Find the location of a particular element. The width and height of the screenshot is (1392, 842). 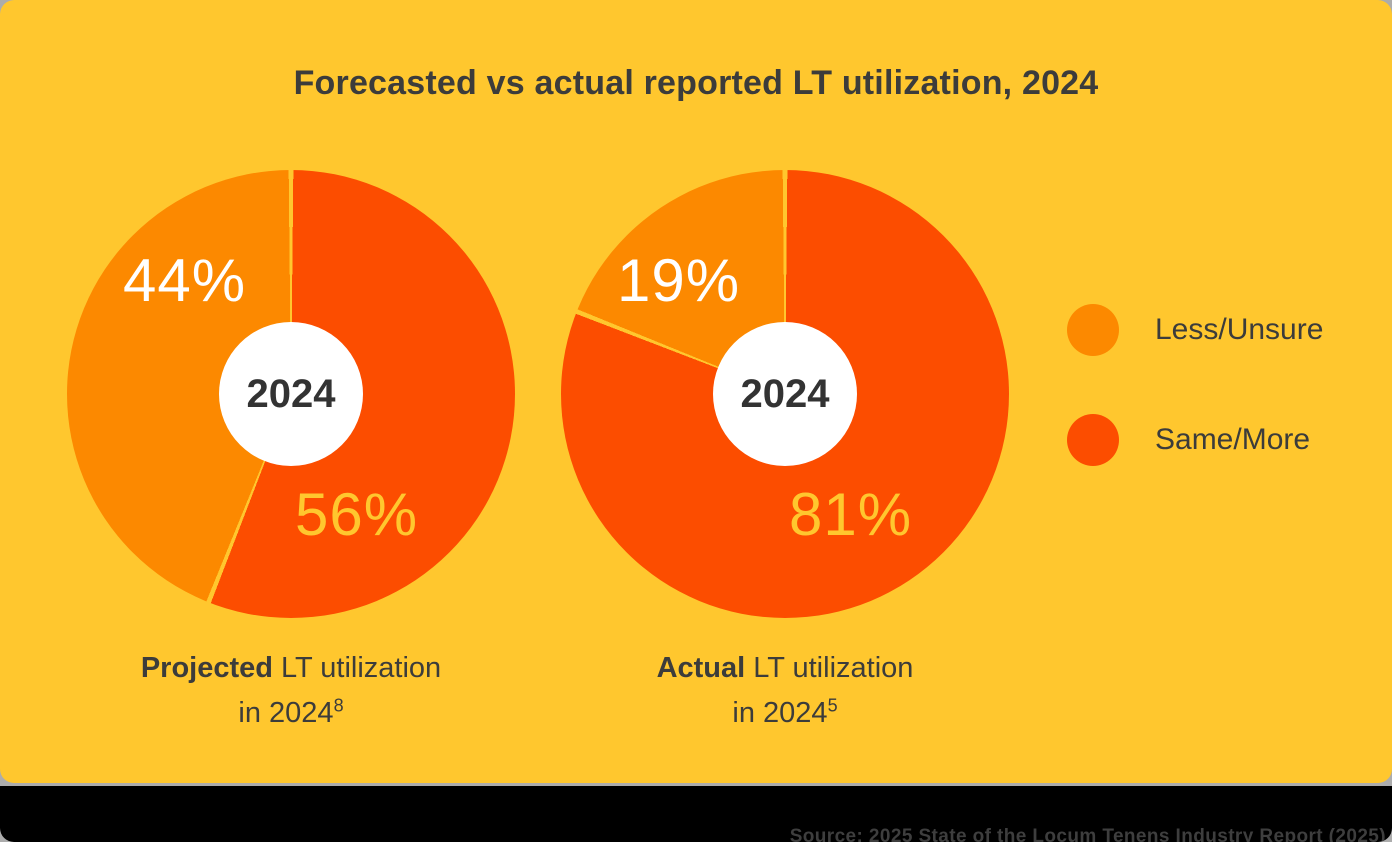

pie-actual-center-year: 2024 is located at coordinates (785, 393).